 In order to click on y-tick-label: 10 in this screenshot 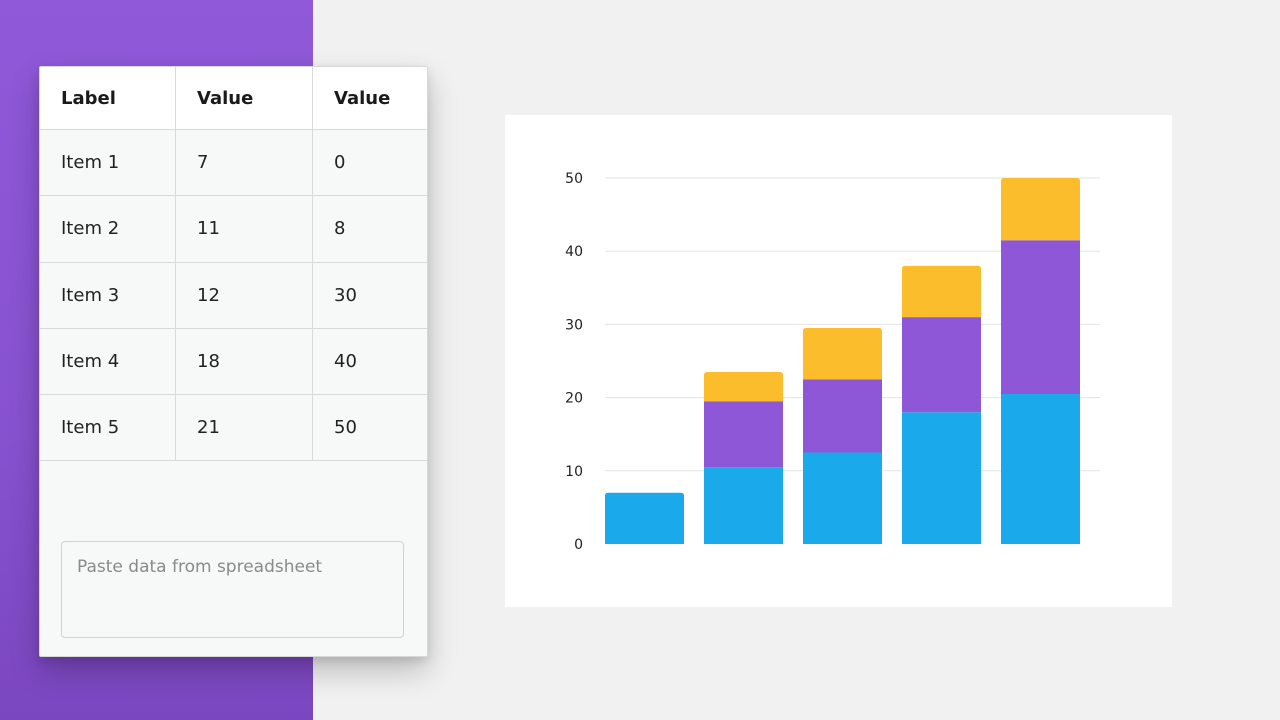, I will do `click(574, 472)`.